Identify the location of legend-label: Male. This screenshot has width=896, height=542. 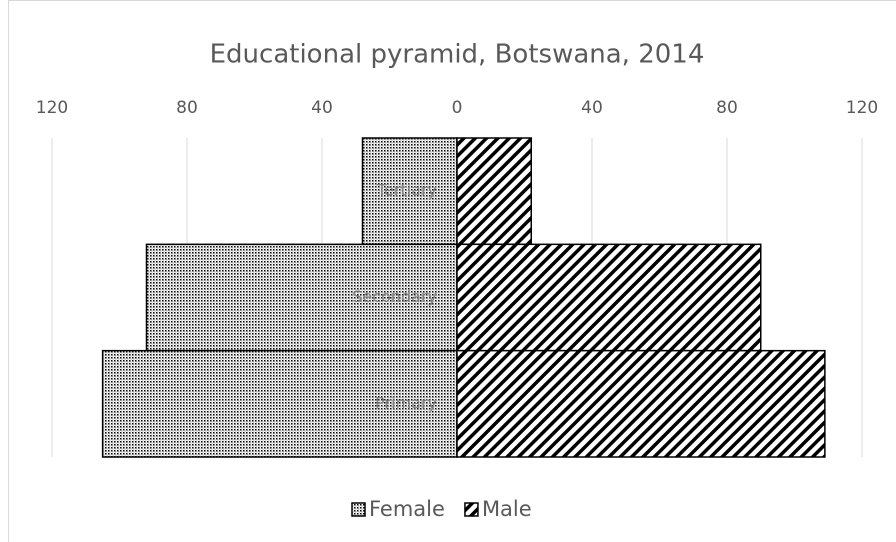
(507, 509).